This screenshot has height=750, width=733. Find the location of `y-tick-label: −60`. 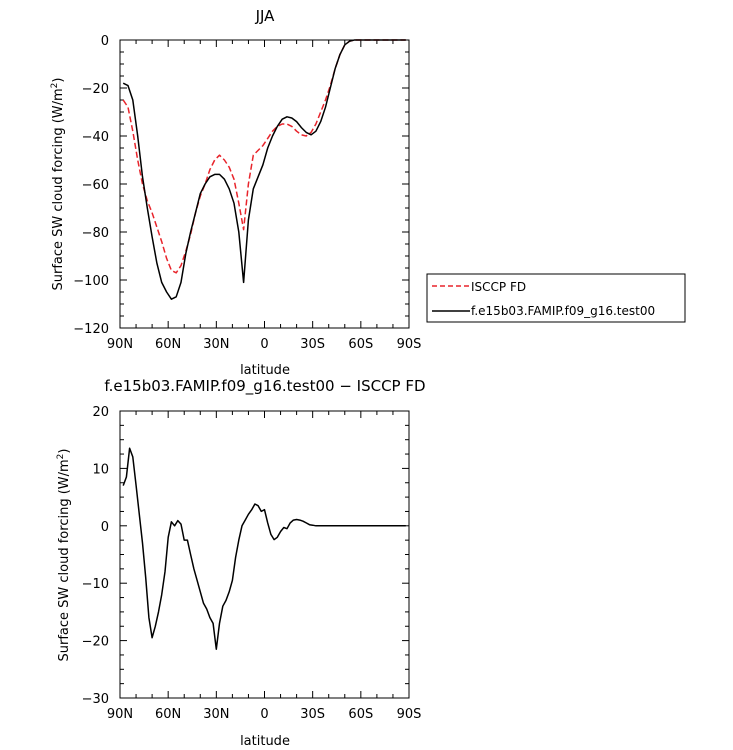

y-tick-label: −60 is located at coordinates (95, 185).